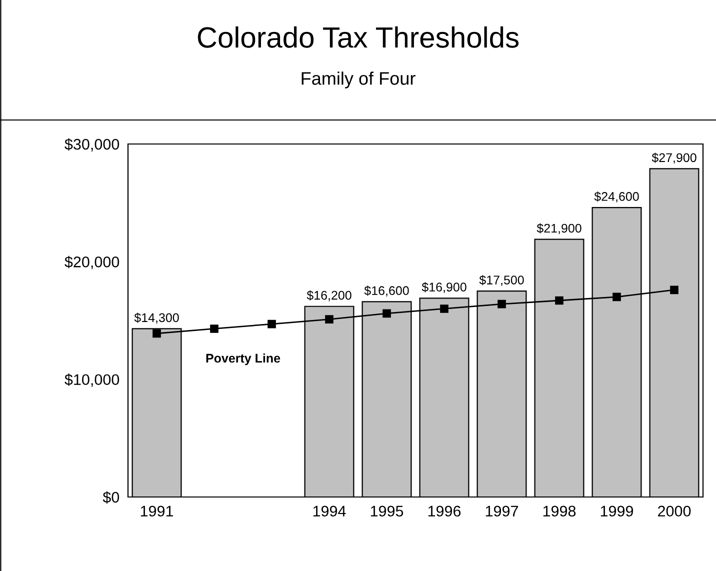 This screenshot has height=571, width=716. I want to click on y-tick-label: $10,000, so click(92, 380).